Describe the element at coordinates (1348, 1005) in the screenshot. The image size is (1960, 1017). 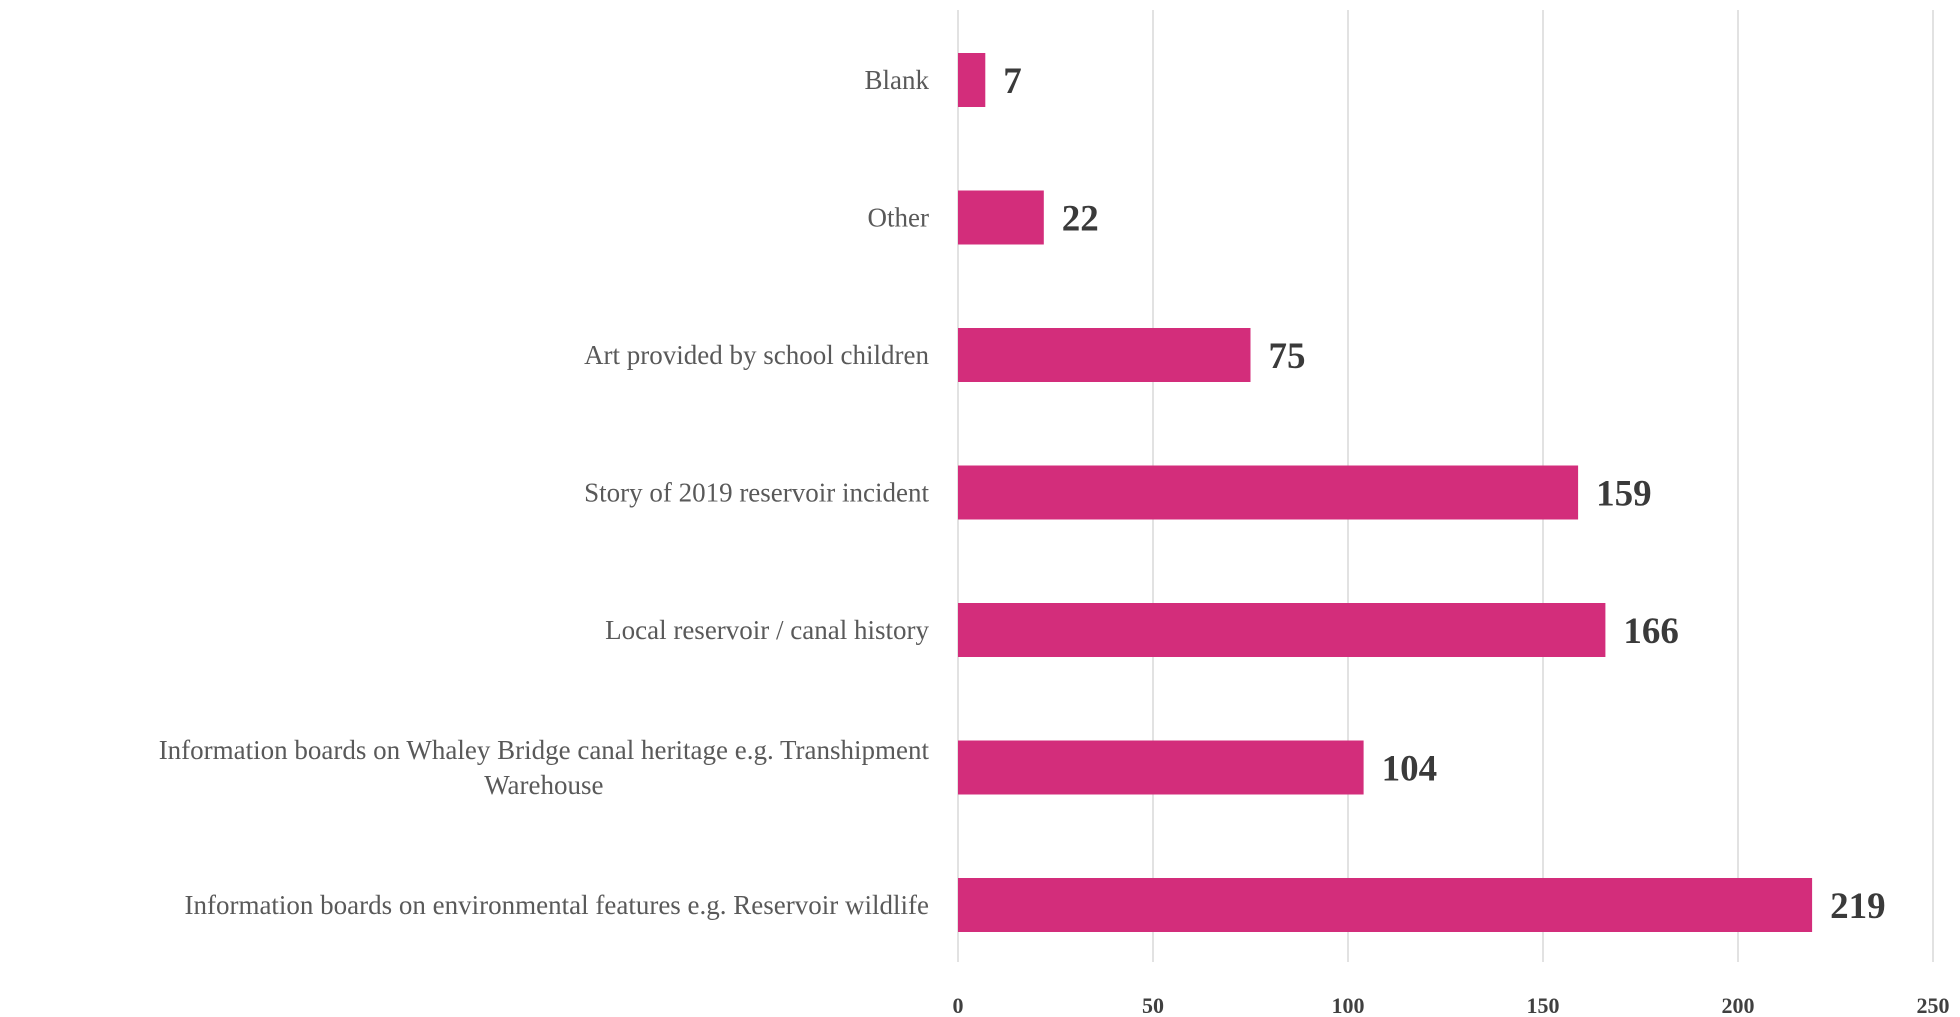
I see `x-tick-label: 100` at that location.